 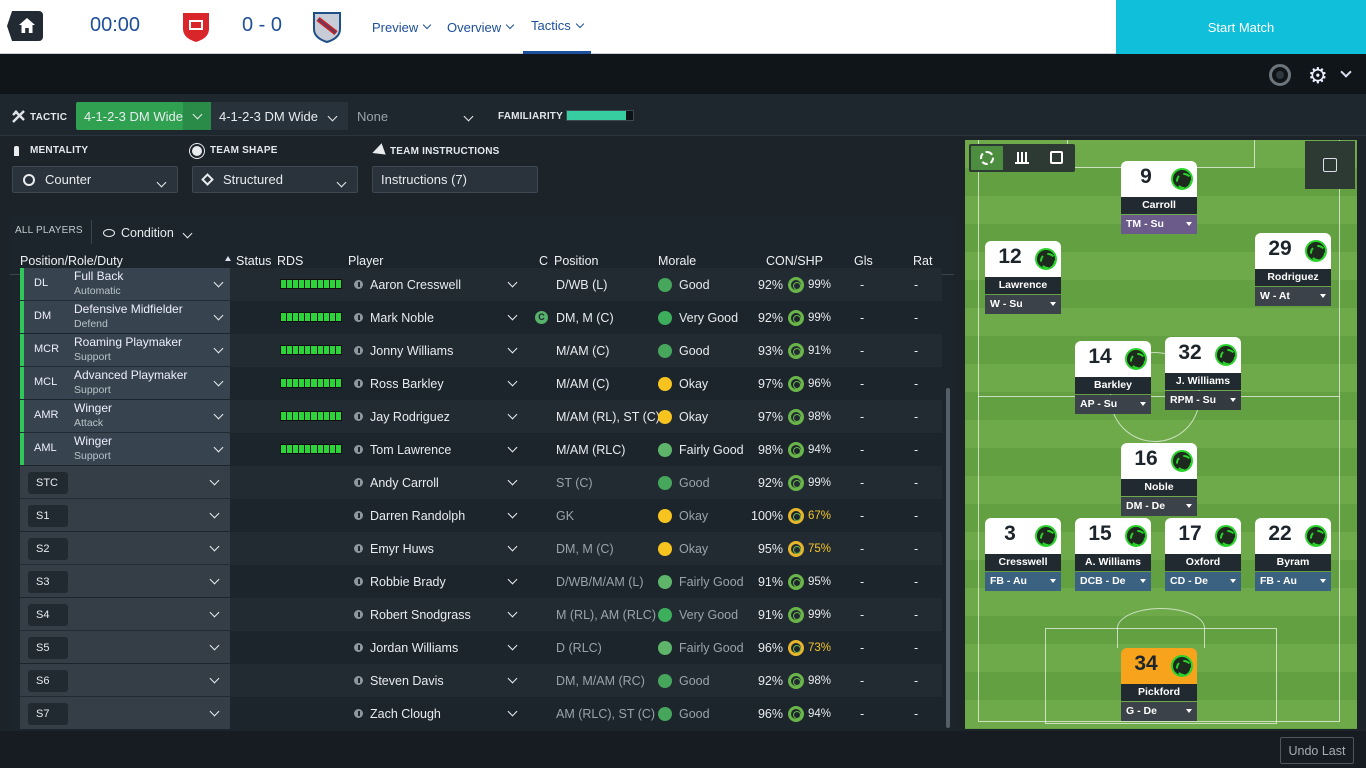 What do you see at coordinates (1293, 557) in the screenshot?
I see `player-card: 22 Byram FB - Au` at bounding box center [1293, 557].